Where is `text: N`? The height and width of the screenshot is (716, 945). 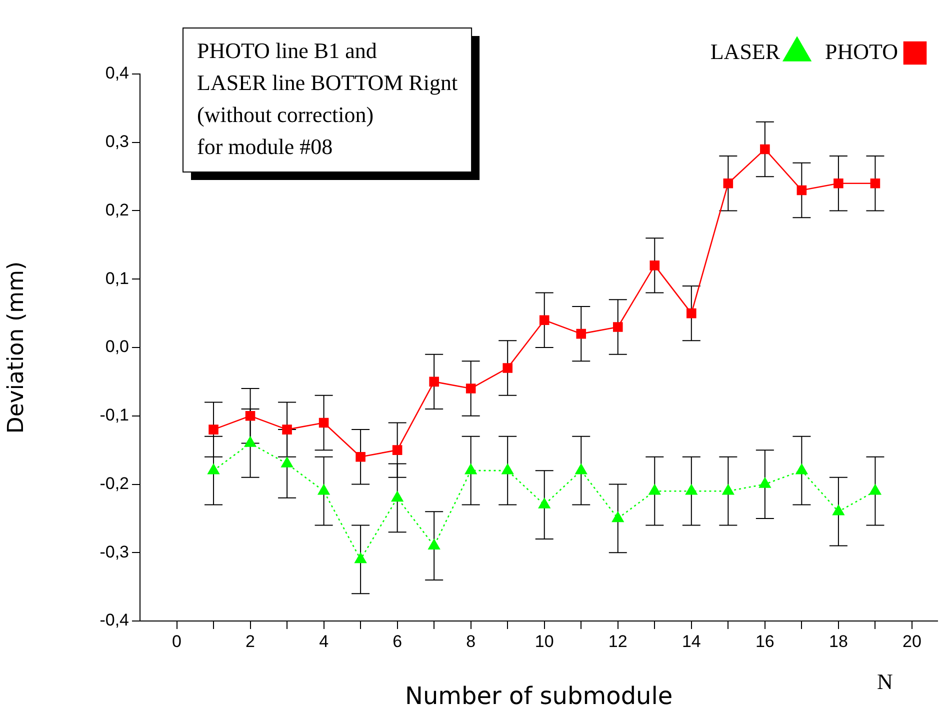 text: N is located at coordinates (885, 681).